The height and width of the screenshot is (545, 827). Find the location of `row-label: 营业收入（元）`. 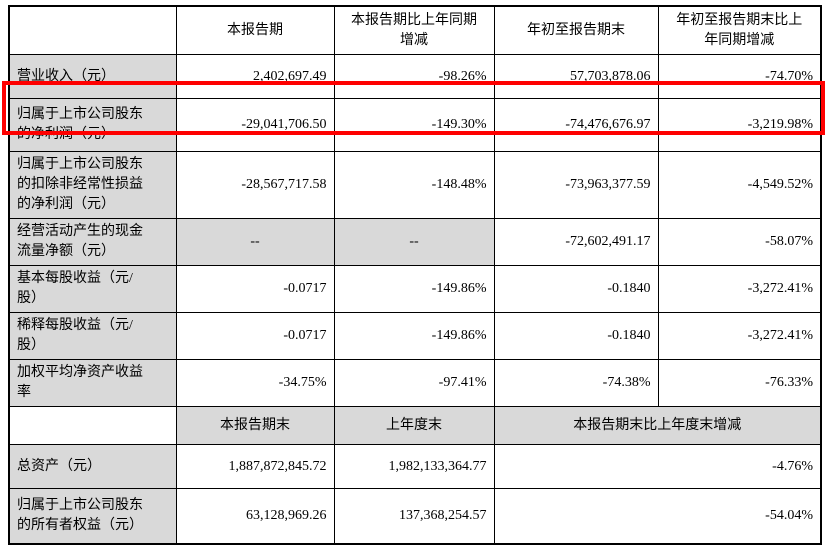

row-label: 营业收入（元） is located at coordinates (92, 76).